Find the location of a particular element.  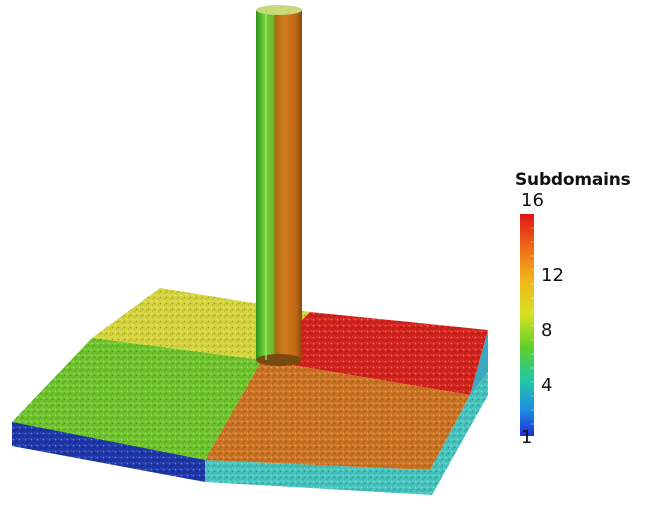

legend-label-12: 12 is located at coordinates (552, 275).